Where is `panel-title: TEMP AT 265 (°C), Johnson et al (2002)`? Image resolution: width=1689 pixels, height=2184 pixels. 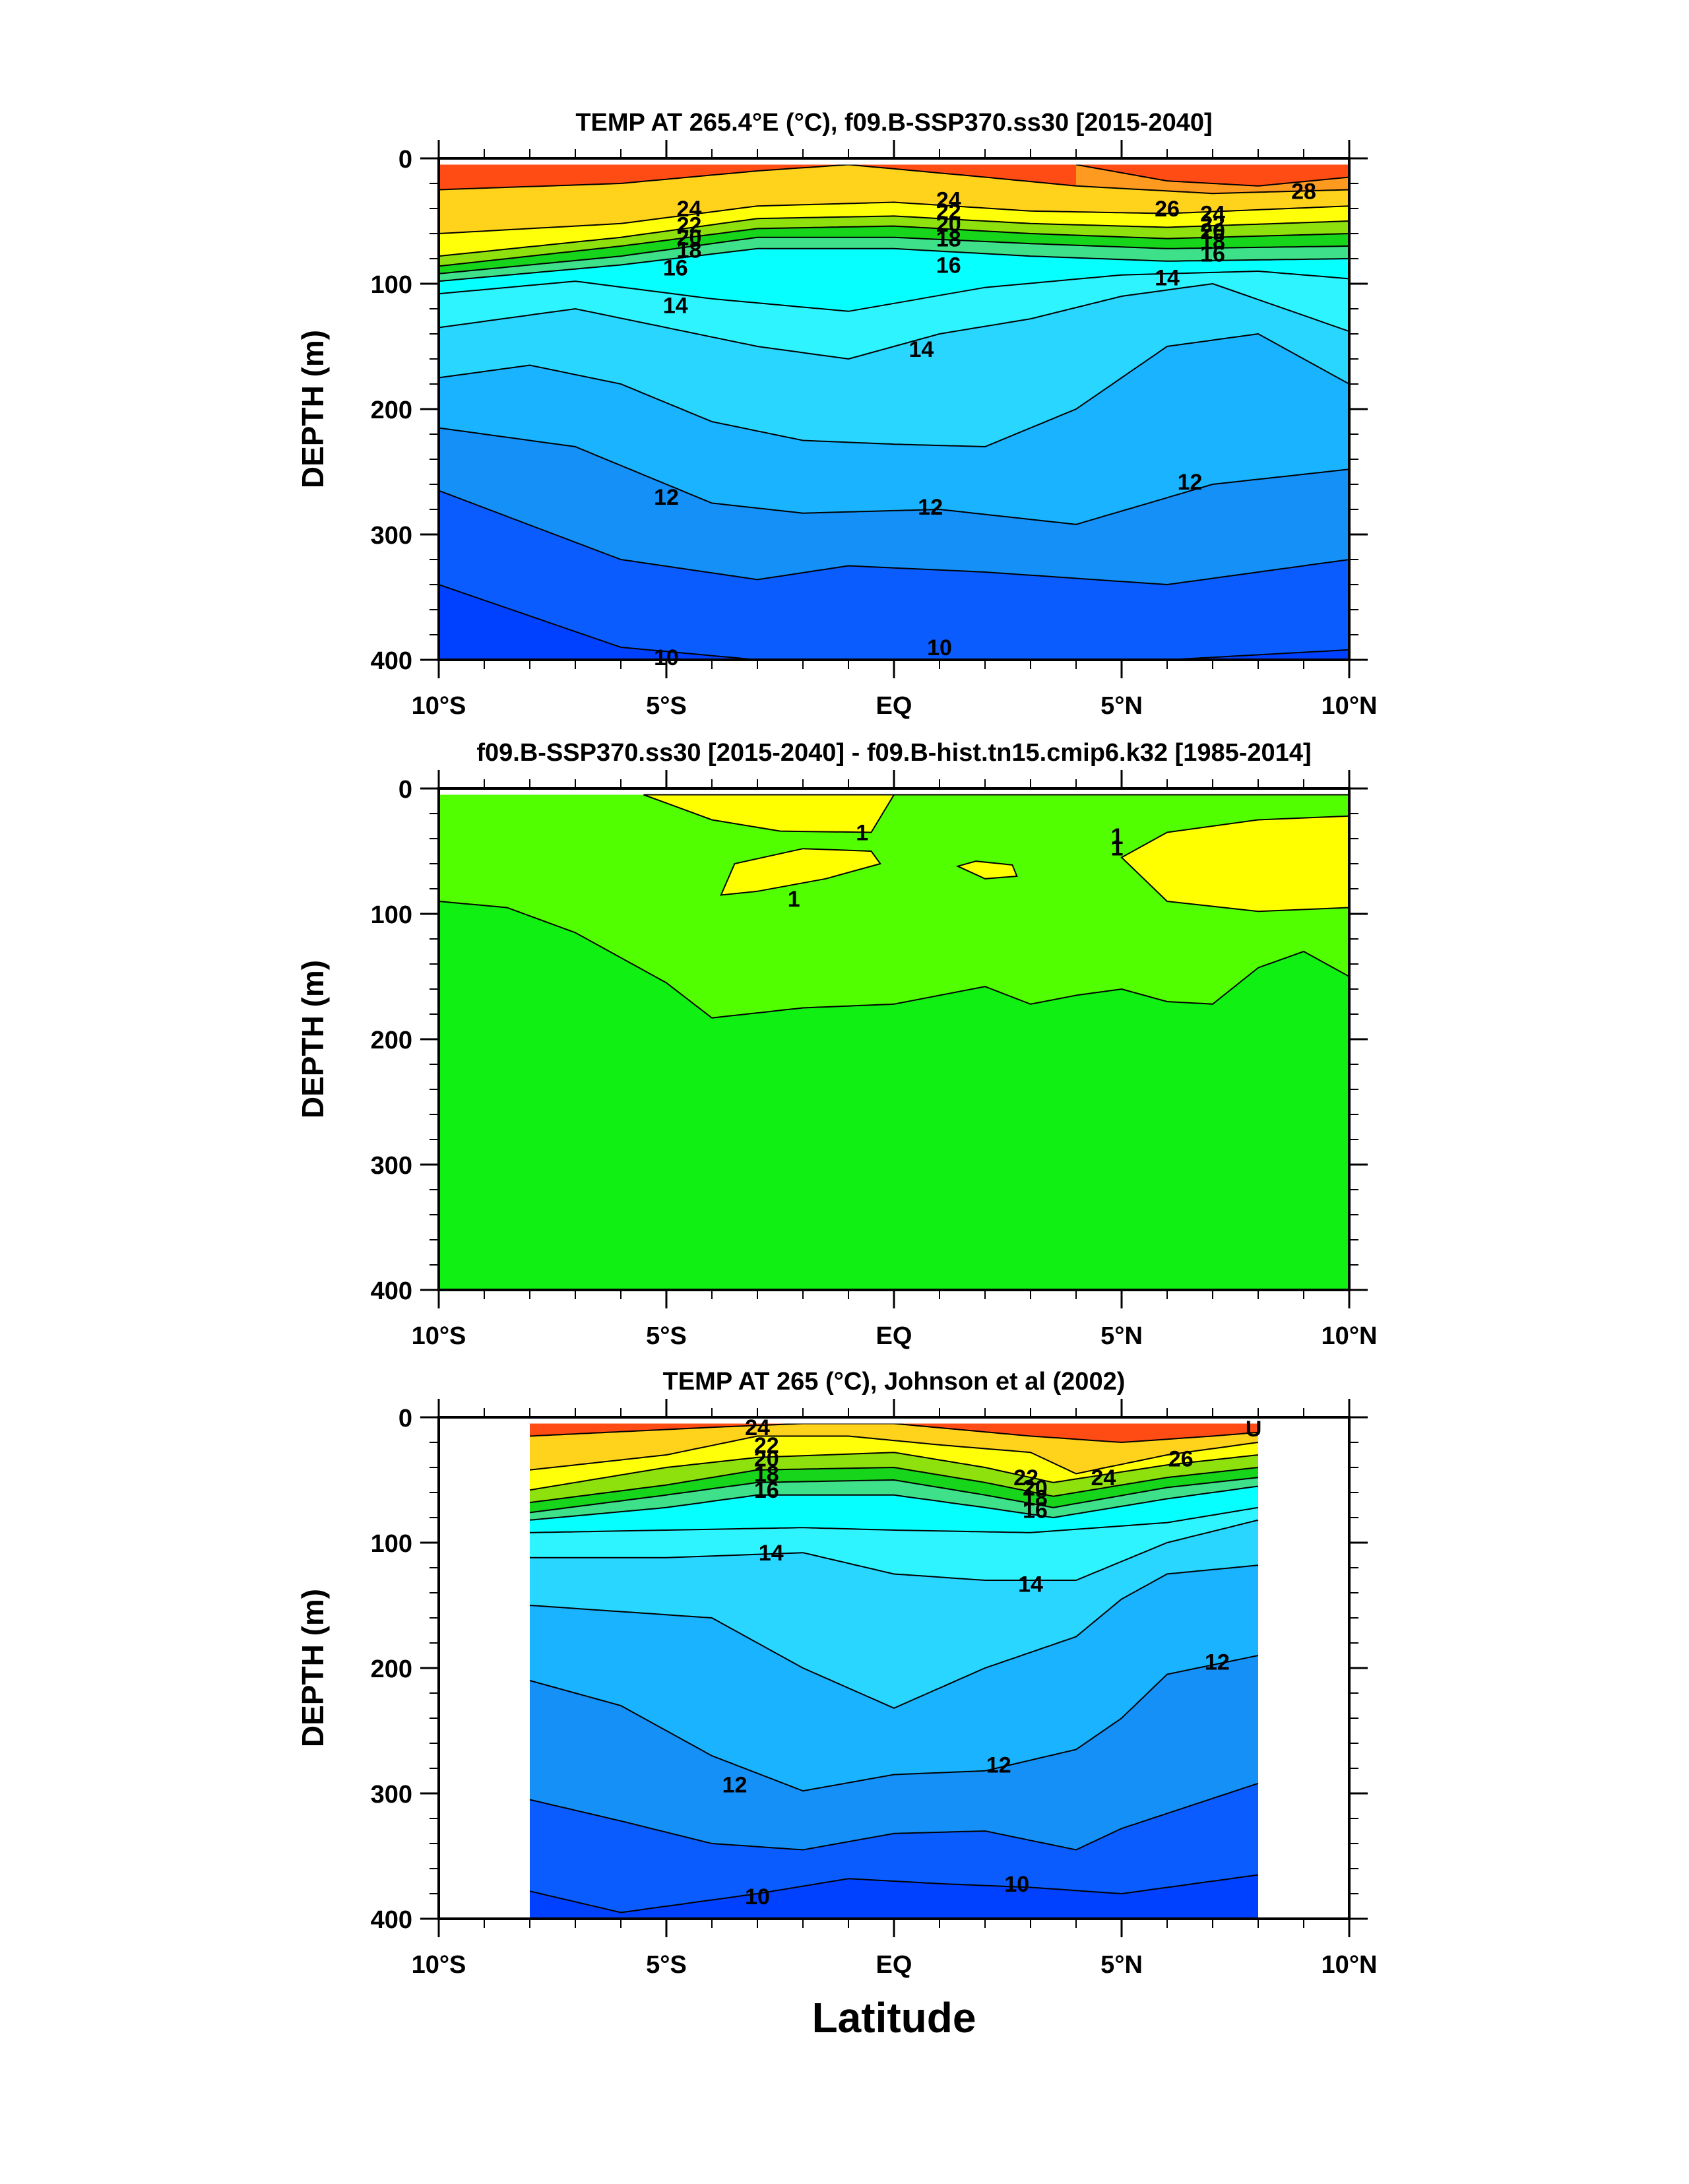
panel-title: TEMP AT 265 (°C), Johnson et al (2002) is located at coordinates (894, 1382).